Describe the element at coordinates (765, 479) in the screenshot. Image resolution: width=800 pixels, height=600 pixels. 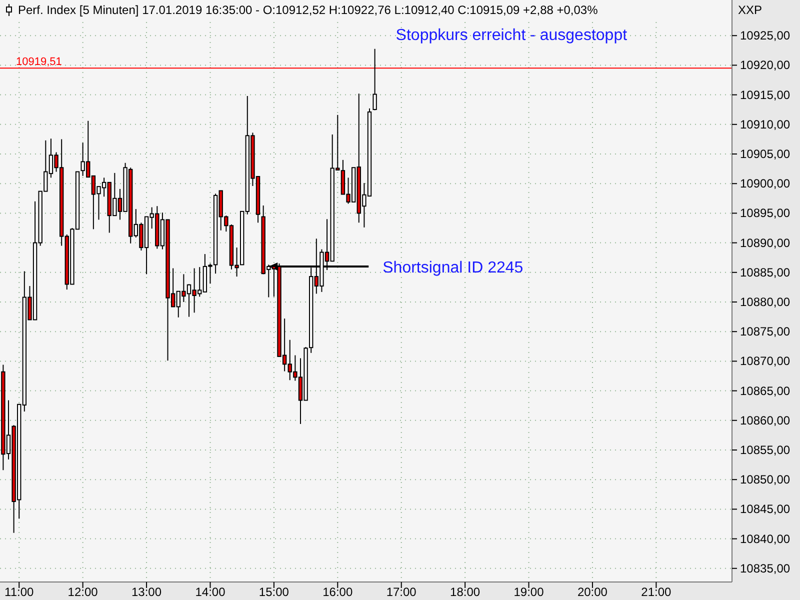
I see `y-tick-label: 10850,00` at that location.